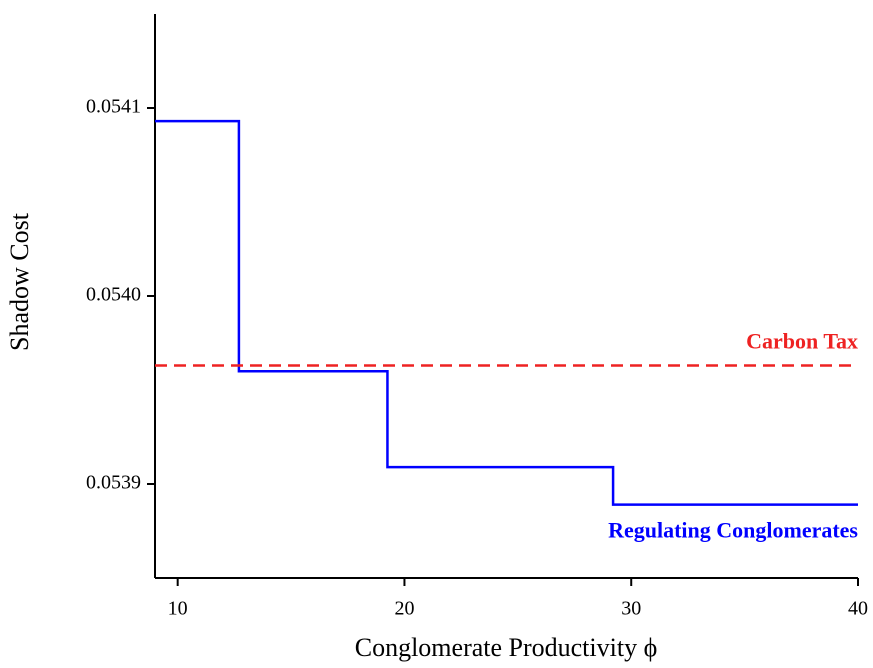 This screenshot has height=668, width=873. I want to click on x-tick-label: 40, so click(858, 609).